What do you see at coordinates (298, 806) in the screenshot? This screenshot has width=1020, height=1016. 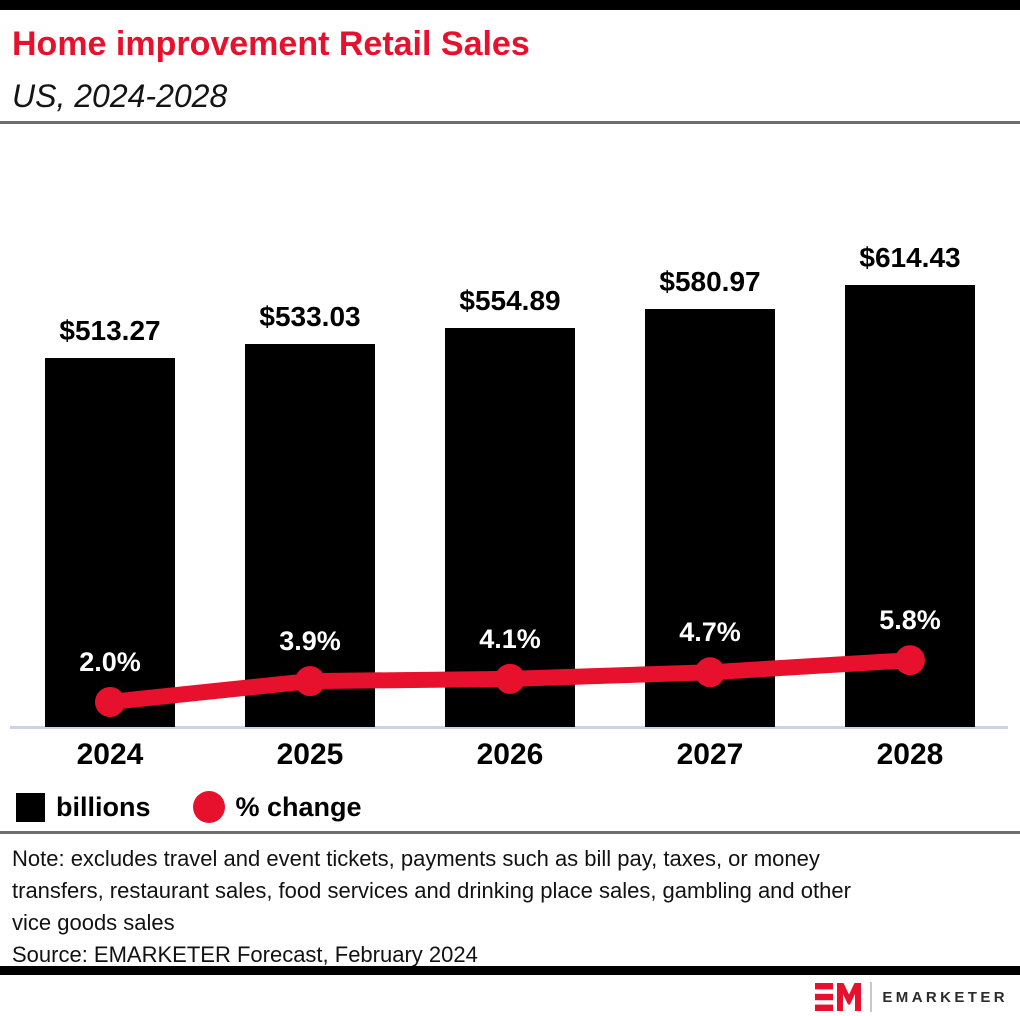 I see `legend-label: % change` at bounding box center [298, 806].